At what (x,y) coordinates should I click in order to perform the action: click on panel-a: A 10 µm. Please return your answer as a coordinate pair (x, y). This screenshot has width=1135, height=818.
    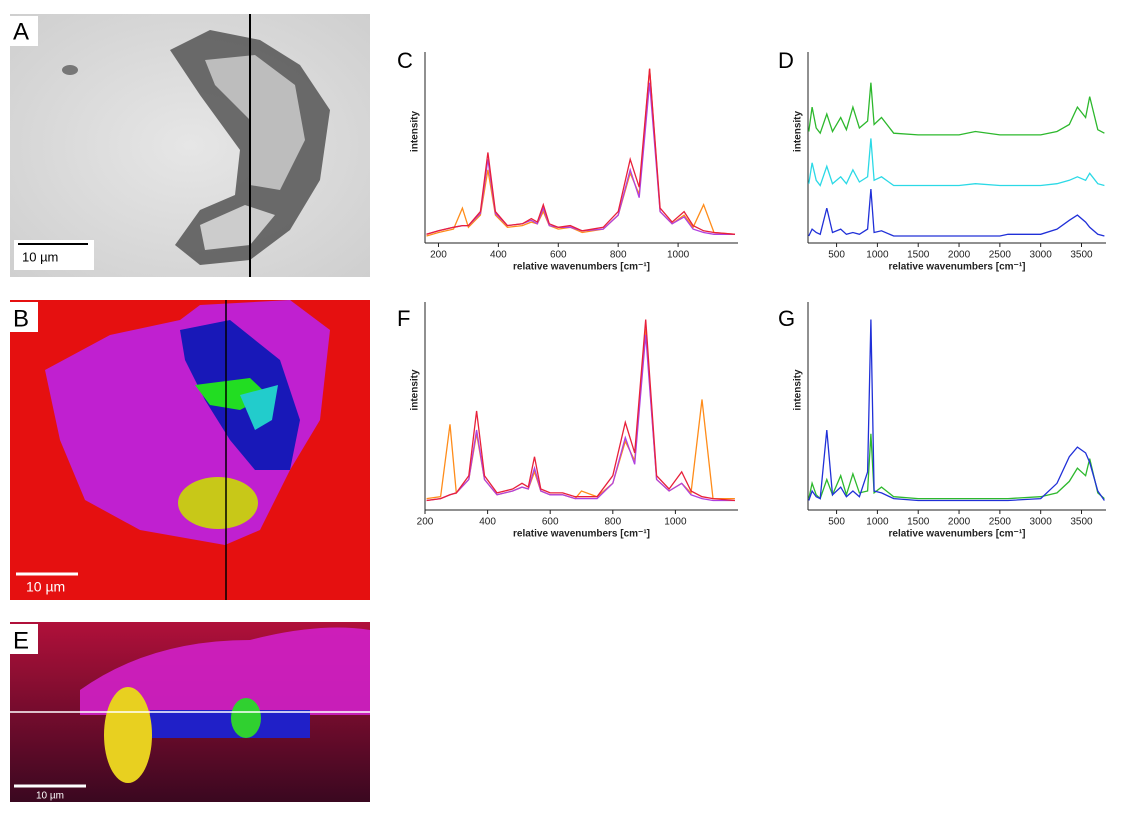
    Looking at the image, I should click on (190, 145).